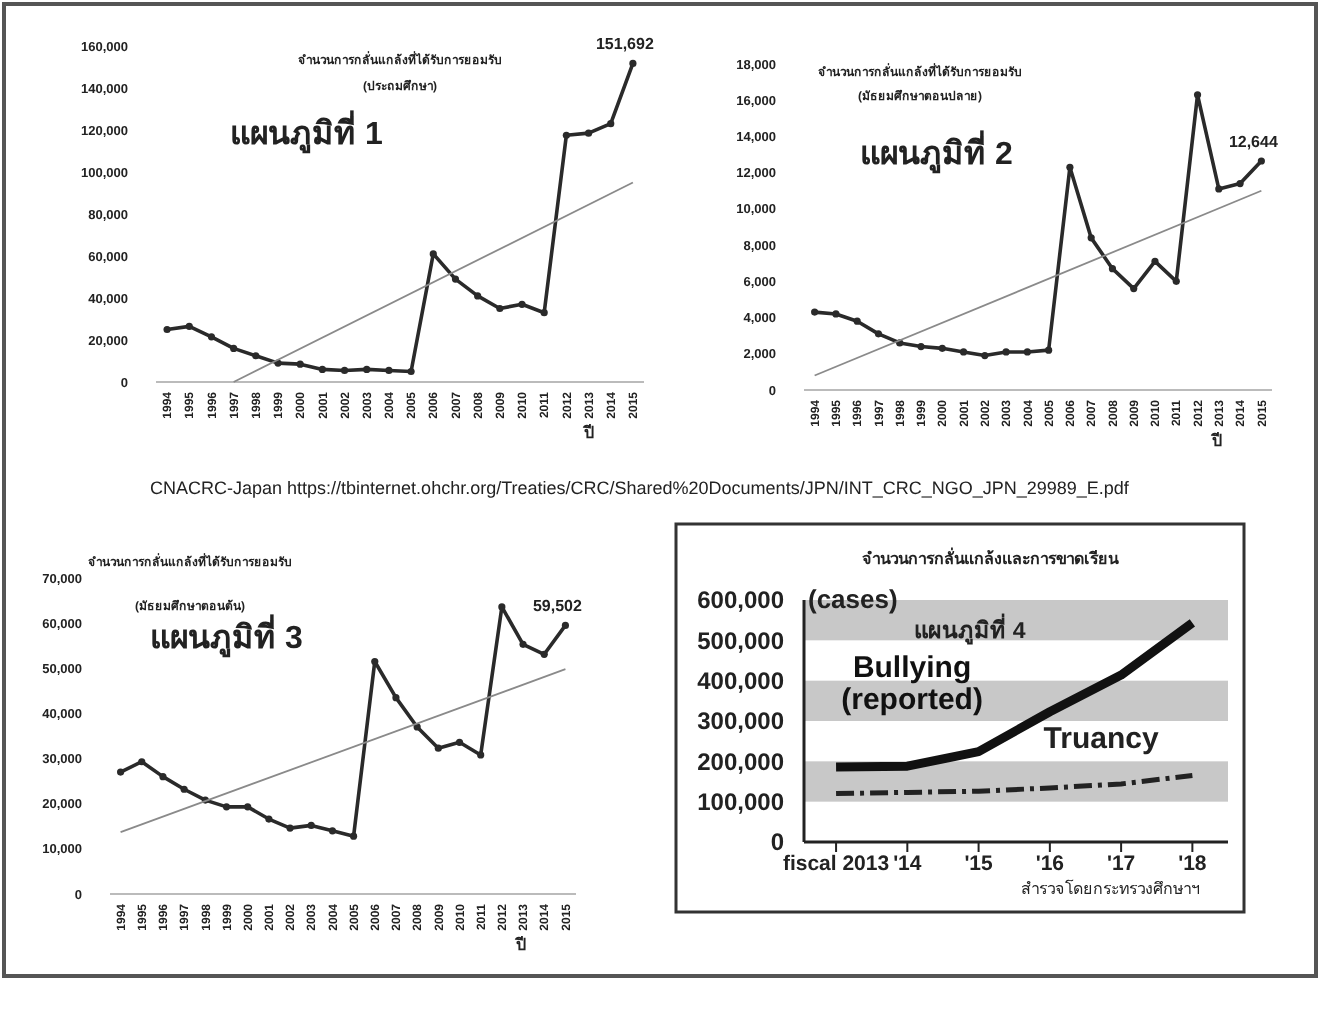 The height and width of the screenshot is (1014, 1320). Describe the element at coordinates (625, 44) in the screenshot. I see `data-label: 151,692` at that location.